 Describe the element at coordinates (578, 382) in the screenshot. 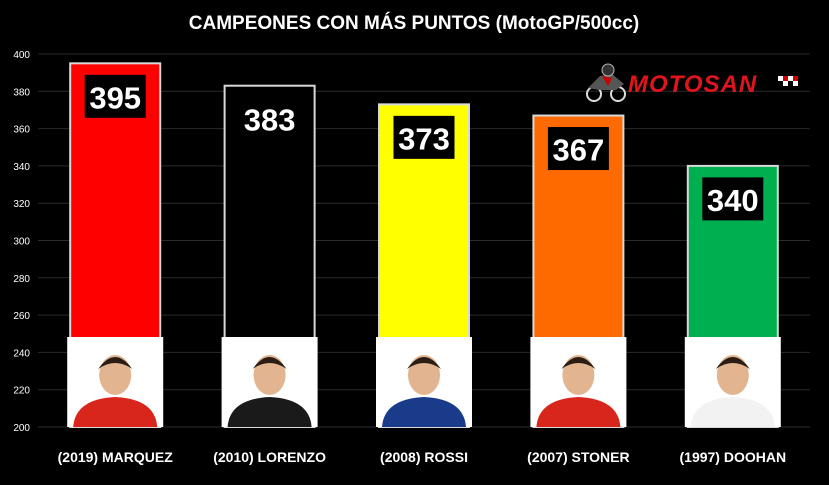

I see `rider-photo-stoner` at that location.